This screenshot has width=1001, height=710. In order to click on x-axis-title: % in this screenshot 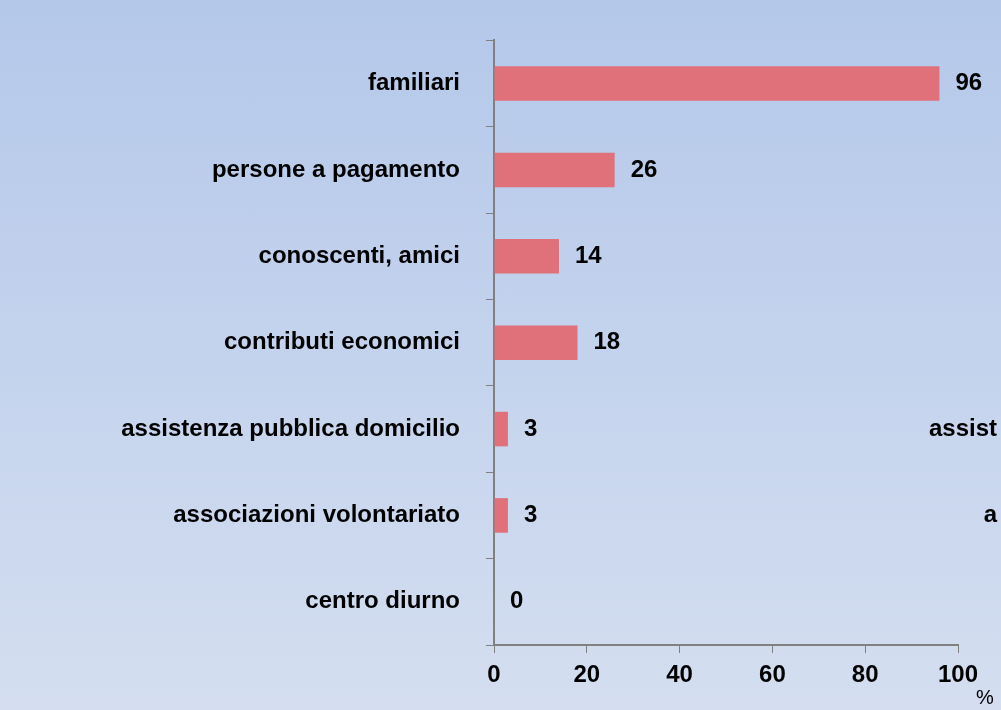, I will do `click(985, 696)`.